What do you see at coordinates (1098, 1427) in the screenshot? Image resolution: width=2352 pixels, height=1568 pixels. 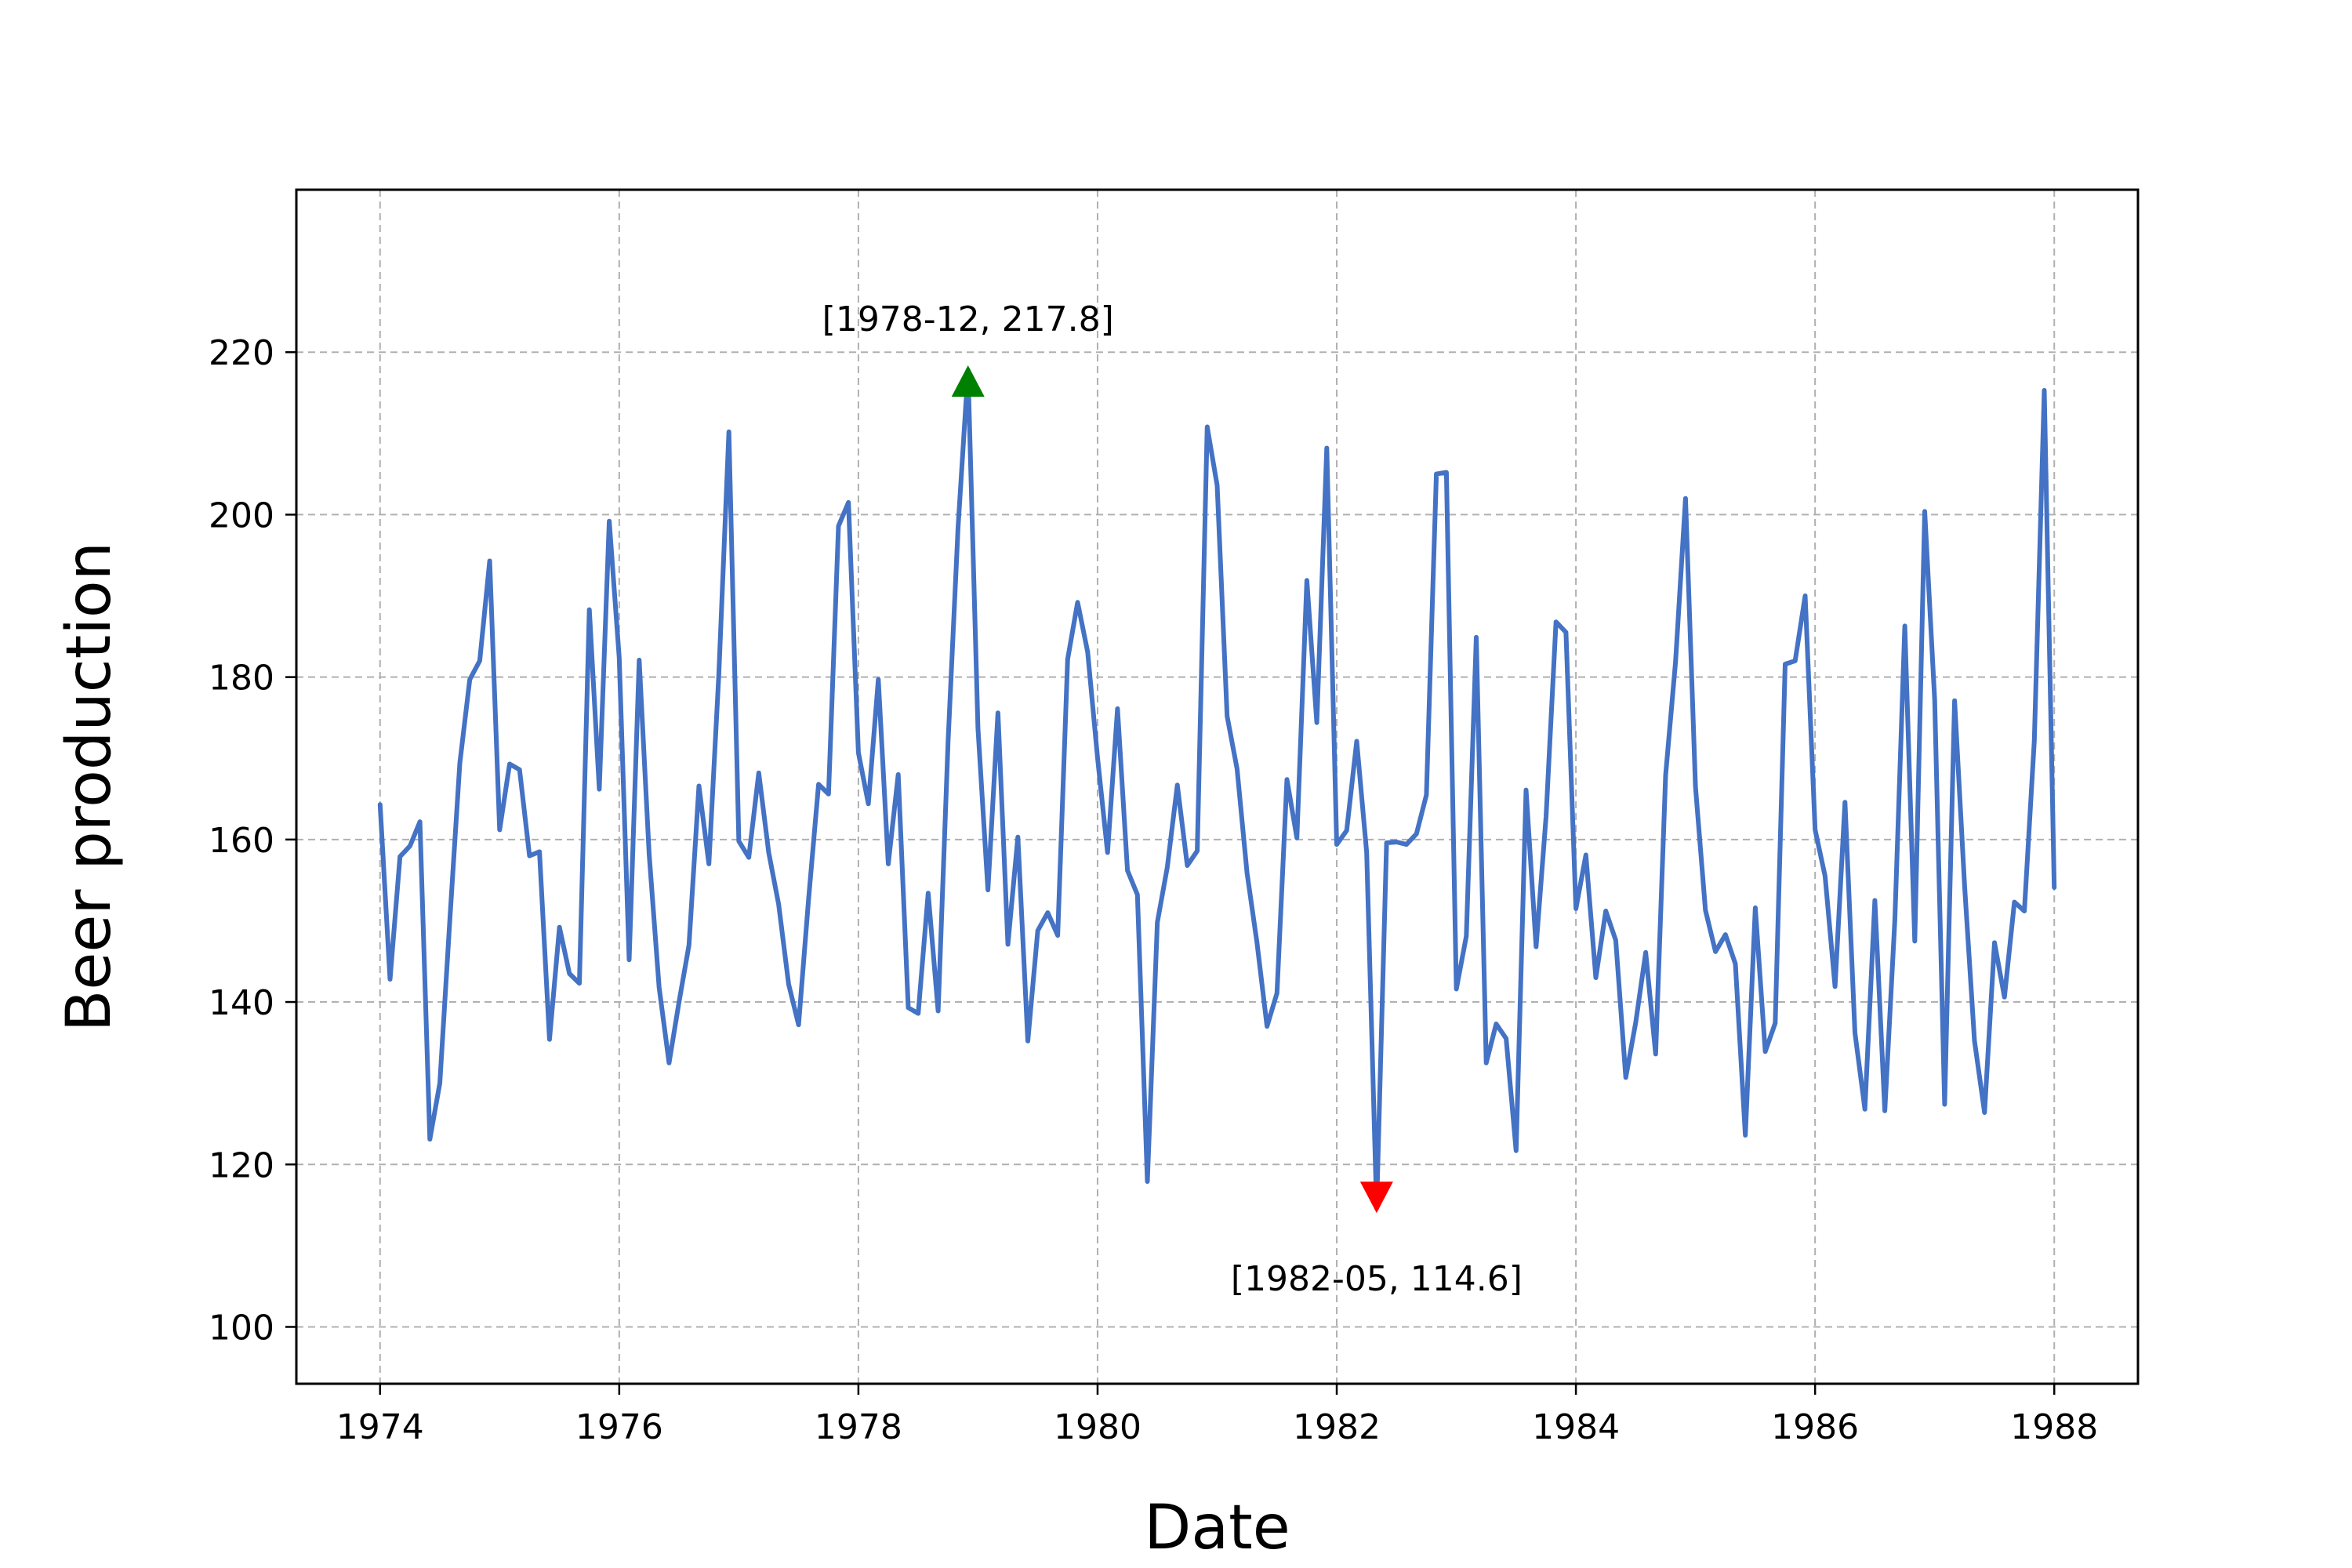 I see `x-tick-label: 1980` at bounding box center [1098, 1427].